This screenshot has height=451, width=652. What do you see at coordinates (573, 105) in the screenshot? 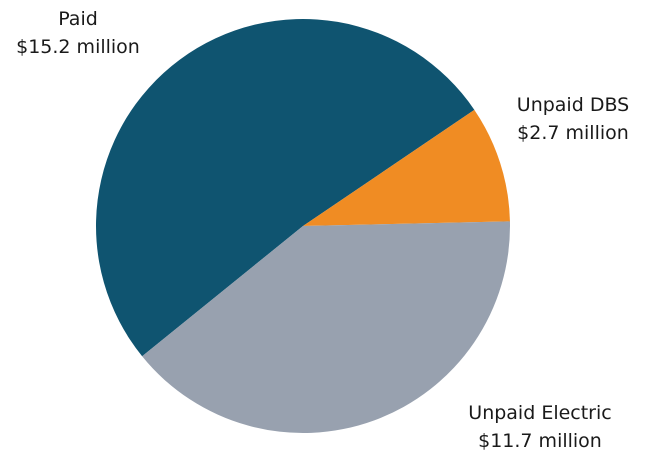
I see `slice-name: Unpaid DBS` at bounding box center [573, 105].